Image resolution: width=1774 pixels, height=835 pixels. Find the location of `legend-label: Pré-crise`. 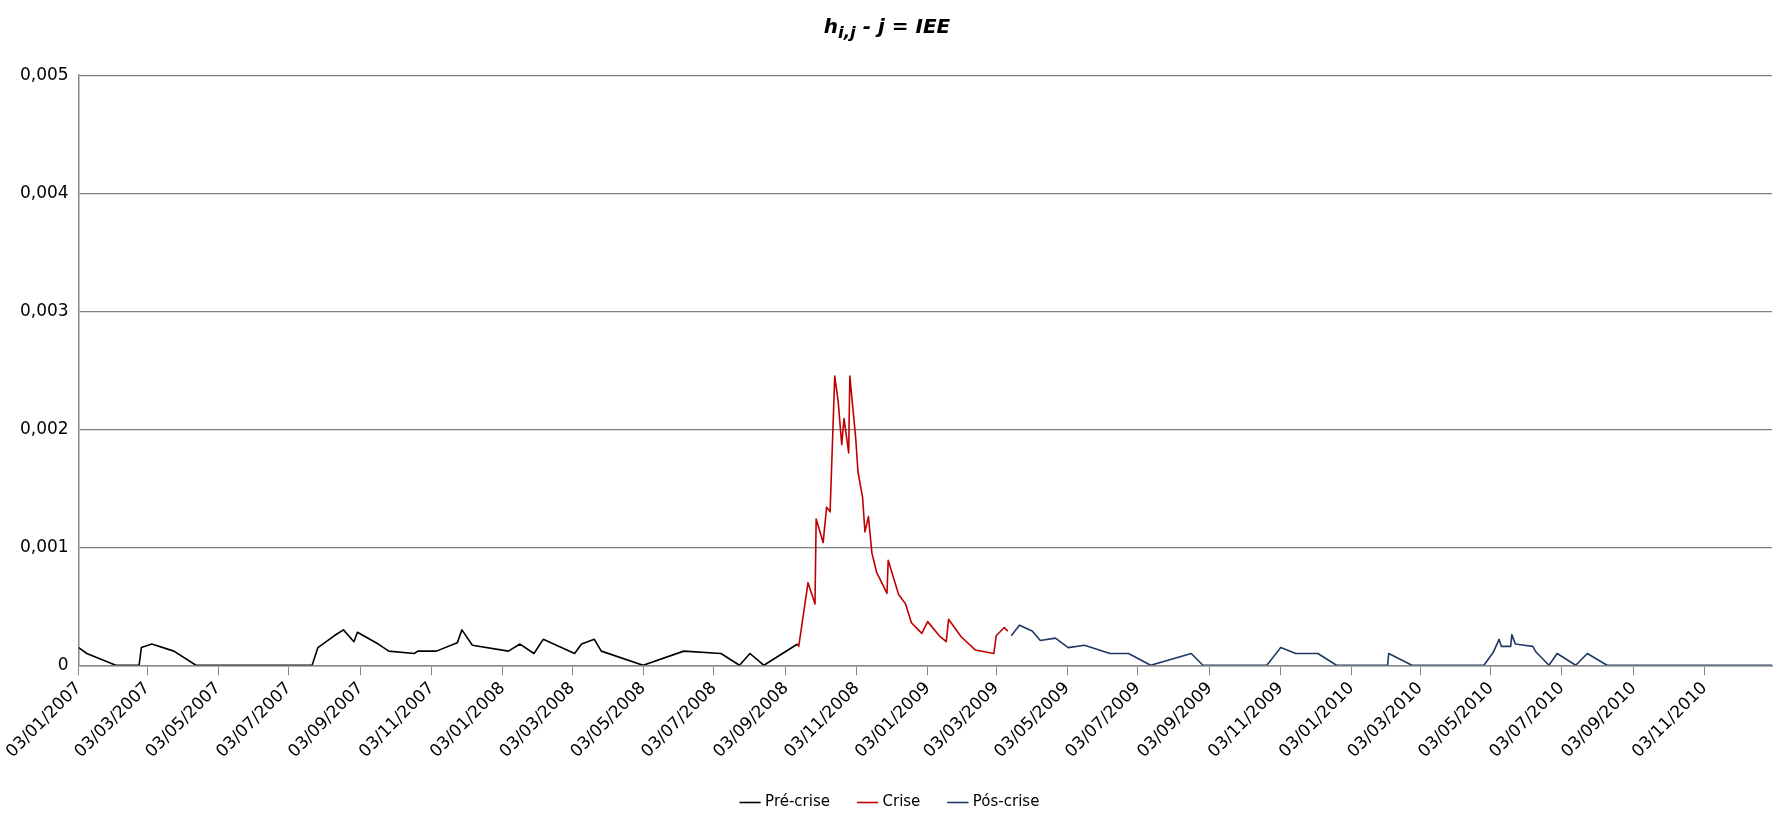

legend-label: Pré-crise is located at coordinates (797, 801).